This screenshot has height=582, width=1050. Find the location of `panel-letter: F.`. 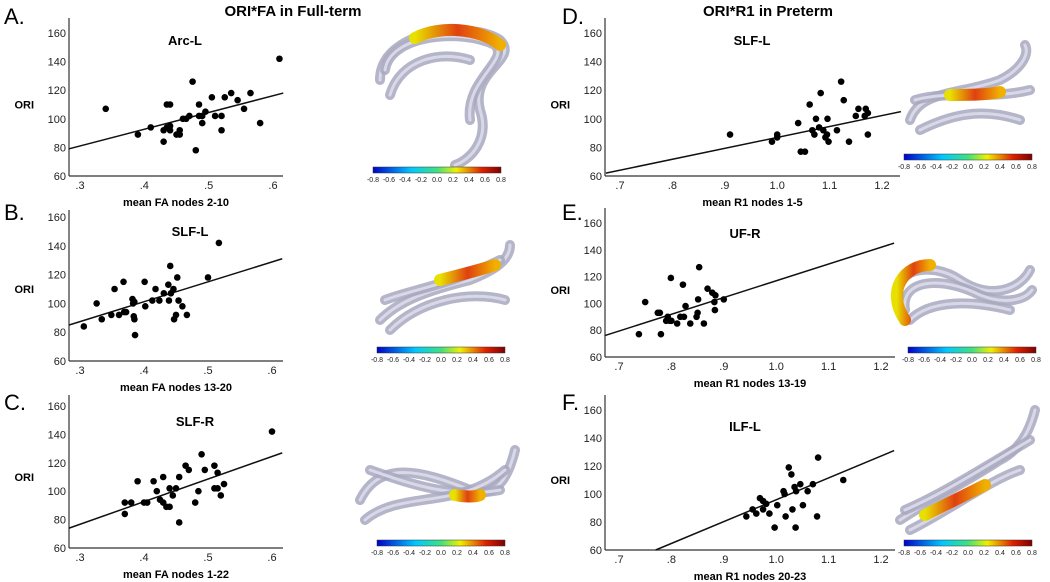

panel-letter: F. is located at coordinates (570, 402).